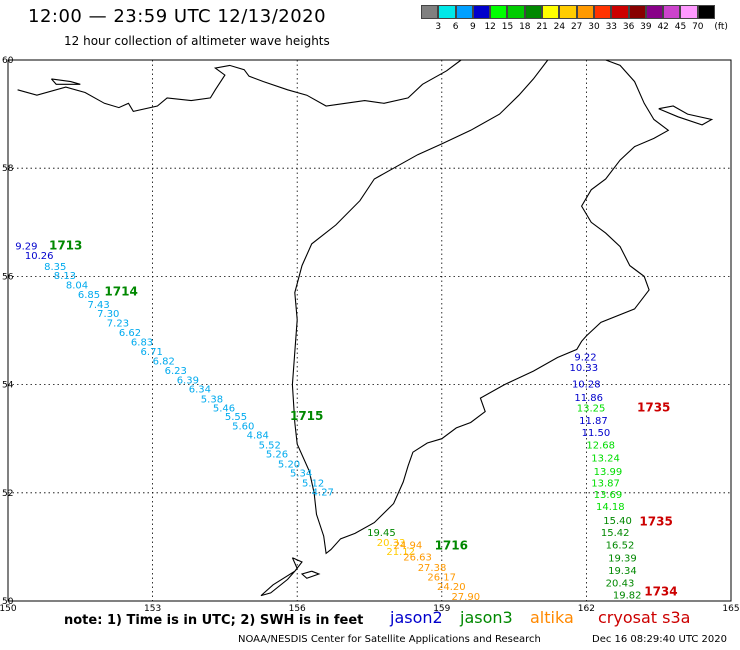  I want to click on wave-height-observation: 20.33, so click(391, 543).